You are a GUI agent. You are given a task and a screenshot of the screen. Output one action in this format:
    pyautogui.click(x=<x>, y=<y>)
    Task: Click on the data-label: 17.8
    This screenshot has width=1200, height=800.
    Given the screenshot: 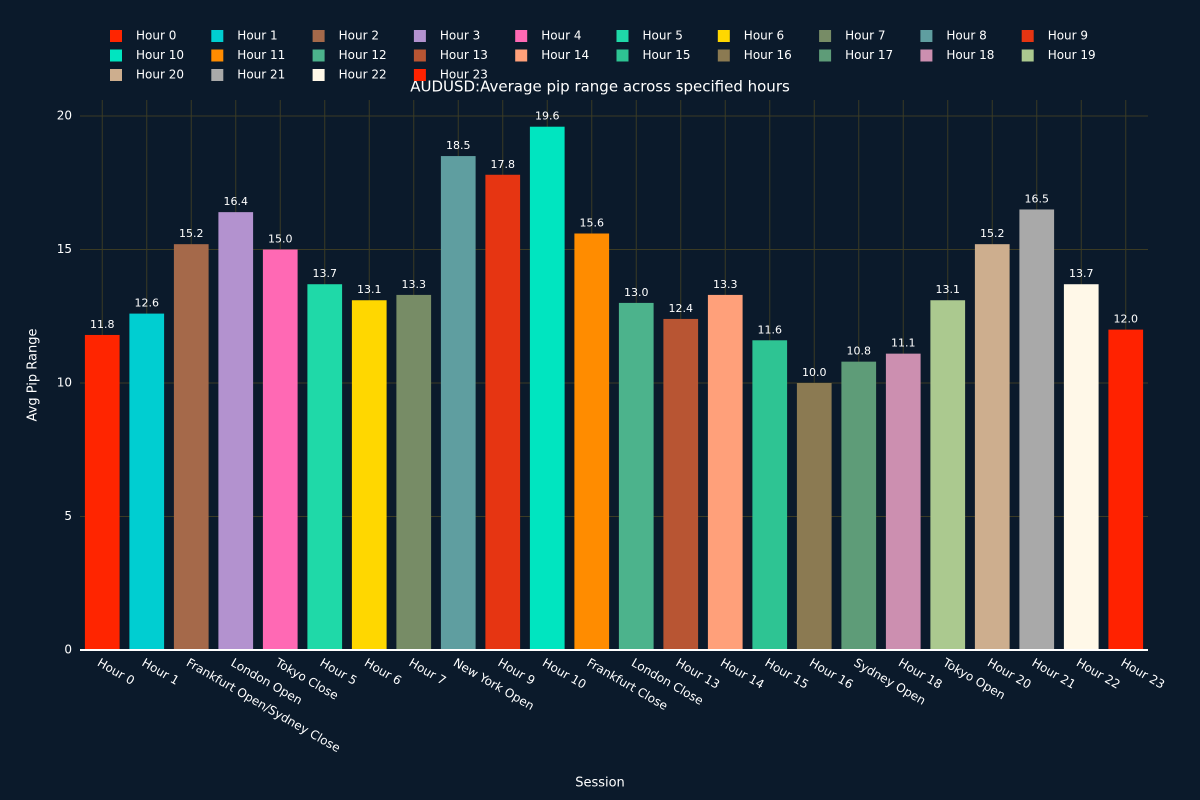 What is the action you would take?
    pyautogui.click(x=503, y=164)
    